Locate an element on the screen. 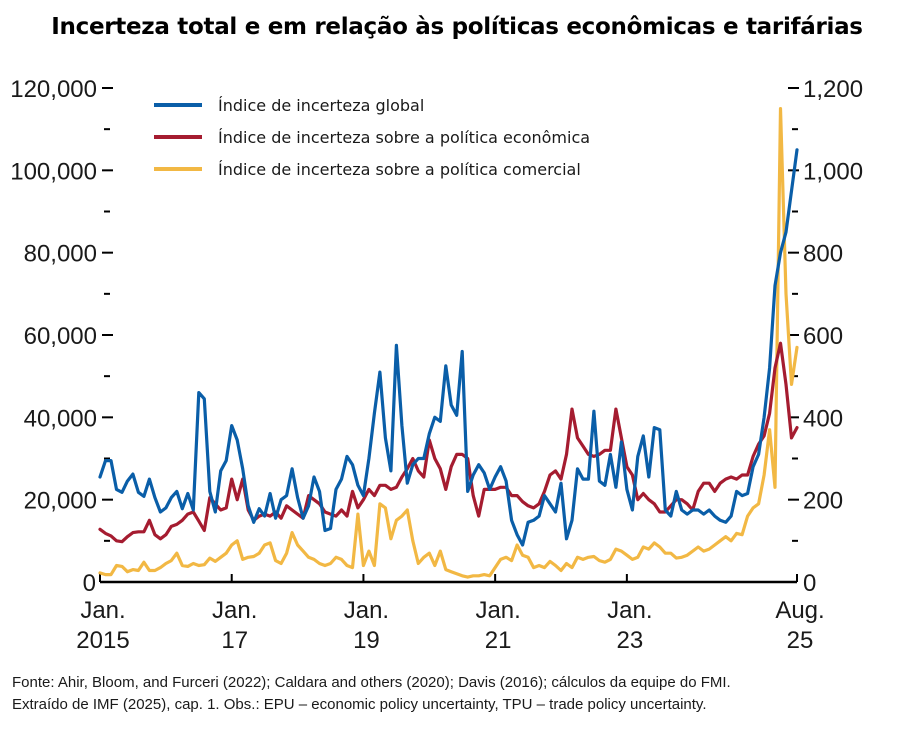 This screenshot has width=914, height=729. right-y-axis: 0 200 400 600 800 1,000 1,200 is located at coordinates (825, 336).